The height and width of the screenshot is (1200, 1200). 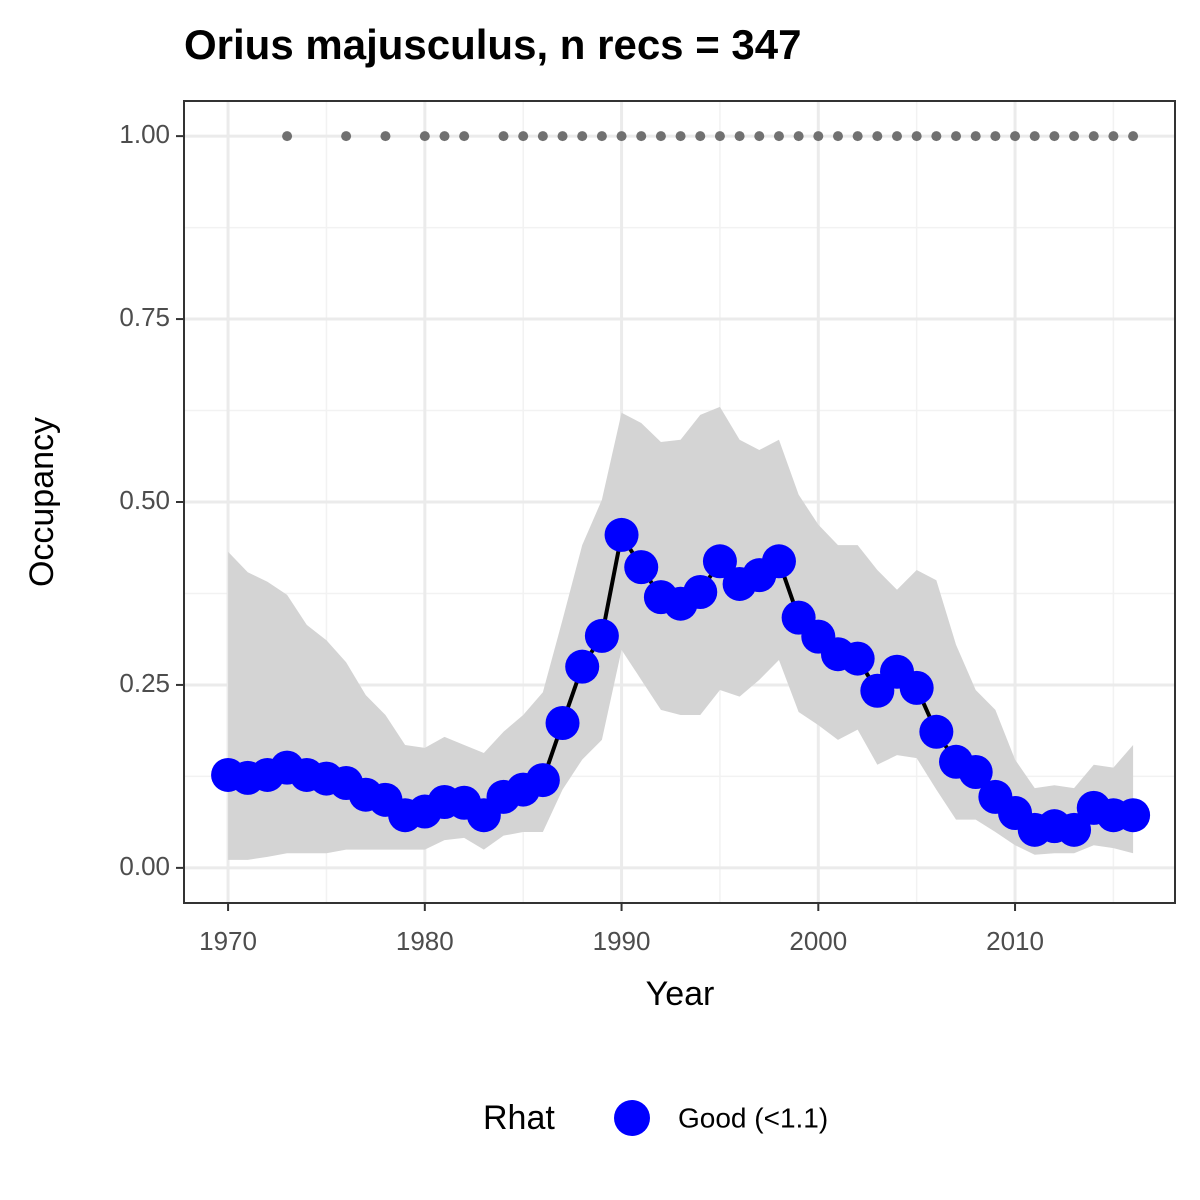 I want to click on y-tick-label: 1.00, so click(x=144, y=134).